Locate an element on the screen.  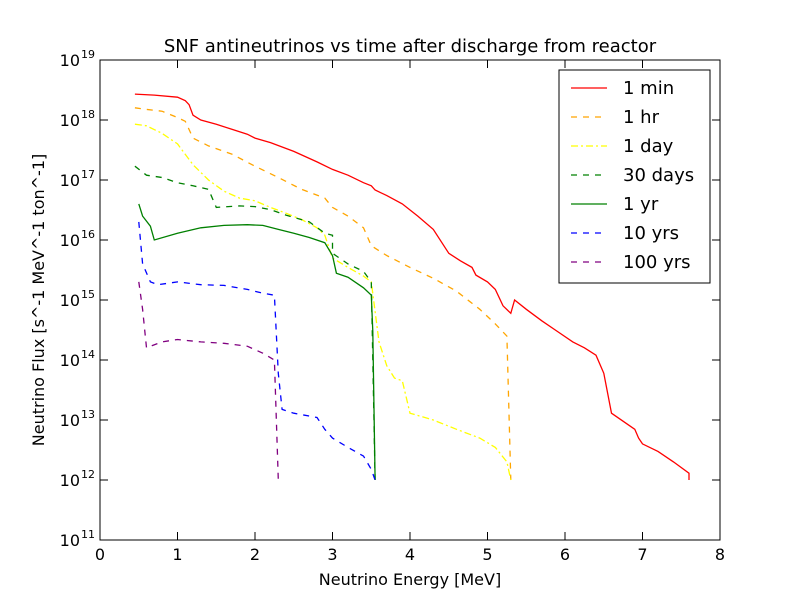
y-tick-exponent: 12 is located at coordinates (88, 474).